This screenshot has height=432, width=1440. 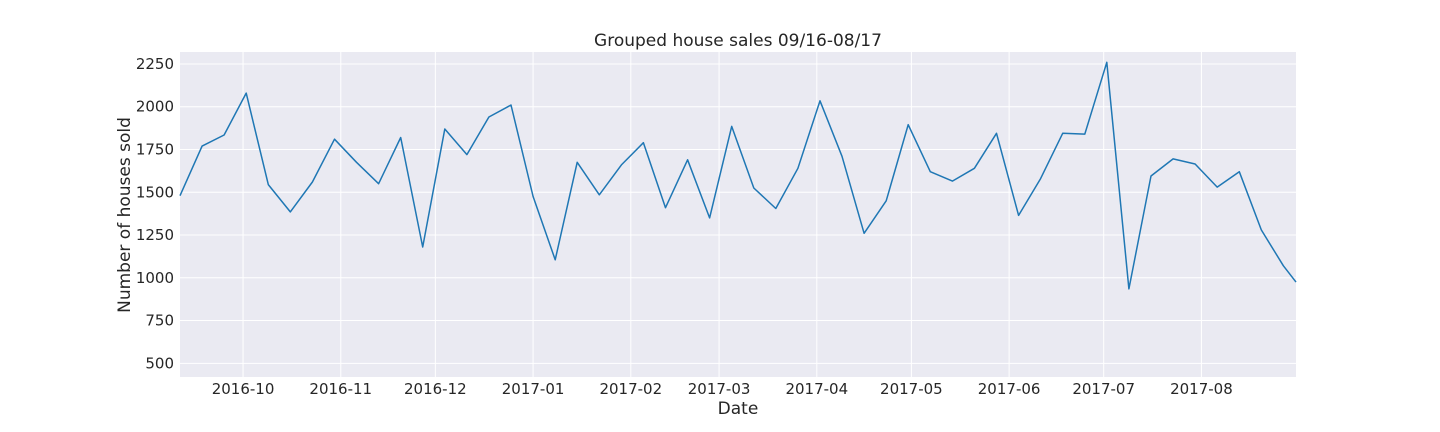 What do you see at coordinates (159, 321) in the screenshot?
I see `y-tick-label: 750` at bounding box center [159, 321].